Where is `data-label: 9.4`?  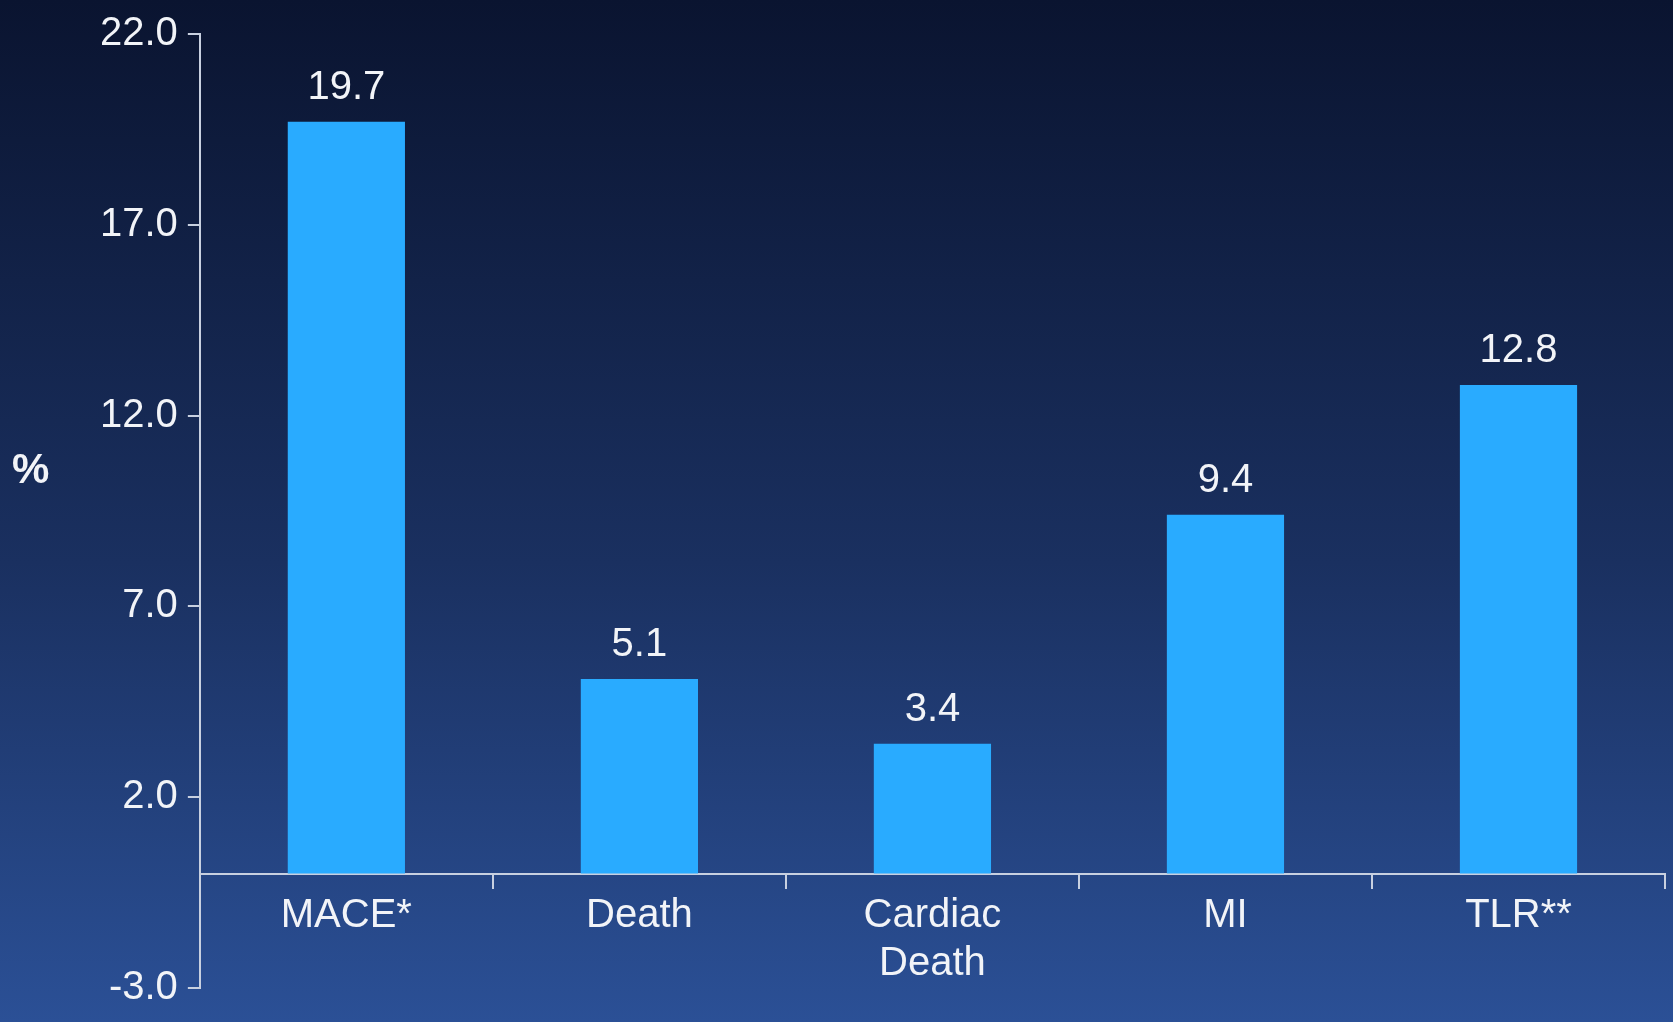 data-label: 9.4 is located at coordinates (1225, 477).